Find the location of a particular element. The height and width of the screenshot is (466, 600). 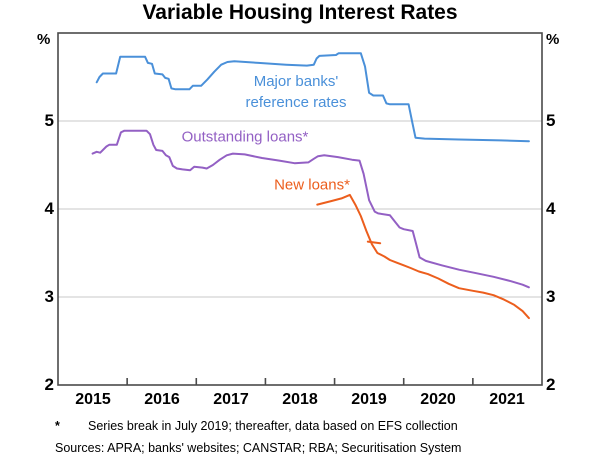

y-tick-left-3: 3 is located at coordinates (49, 296).